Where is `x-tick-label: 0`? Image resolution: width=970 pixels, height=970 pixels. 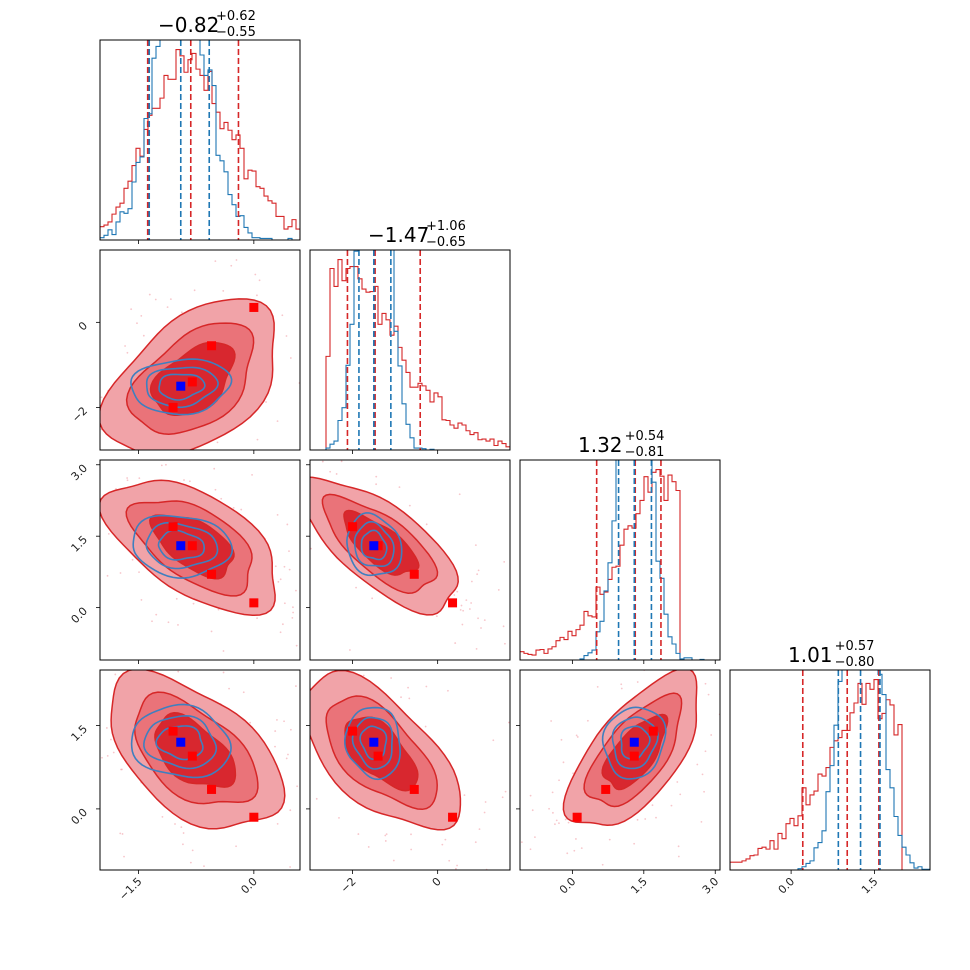 x-tick-label: 0 is located at coordinates (437, 882).